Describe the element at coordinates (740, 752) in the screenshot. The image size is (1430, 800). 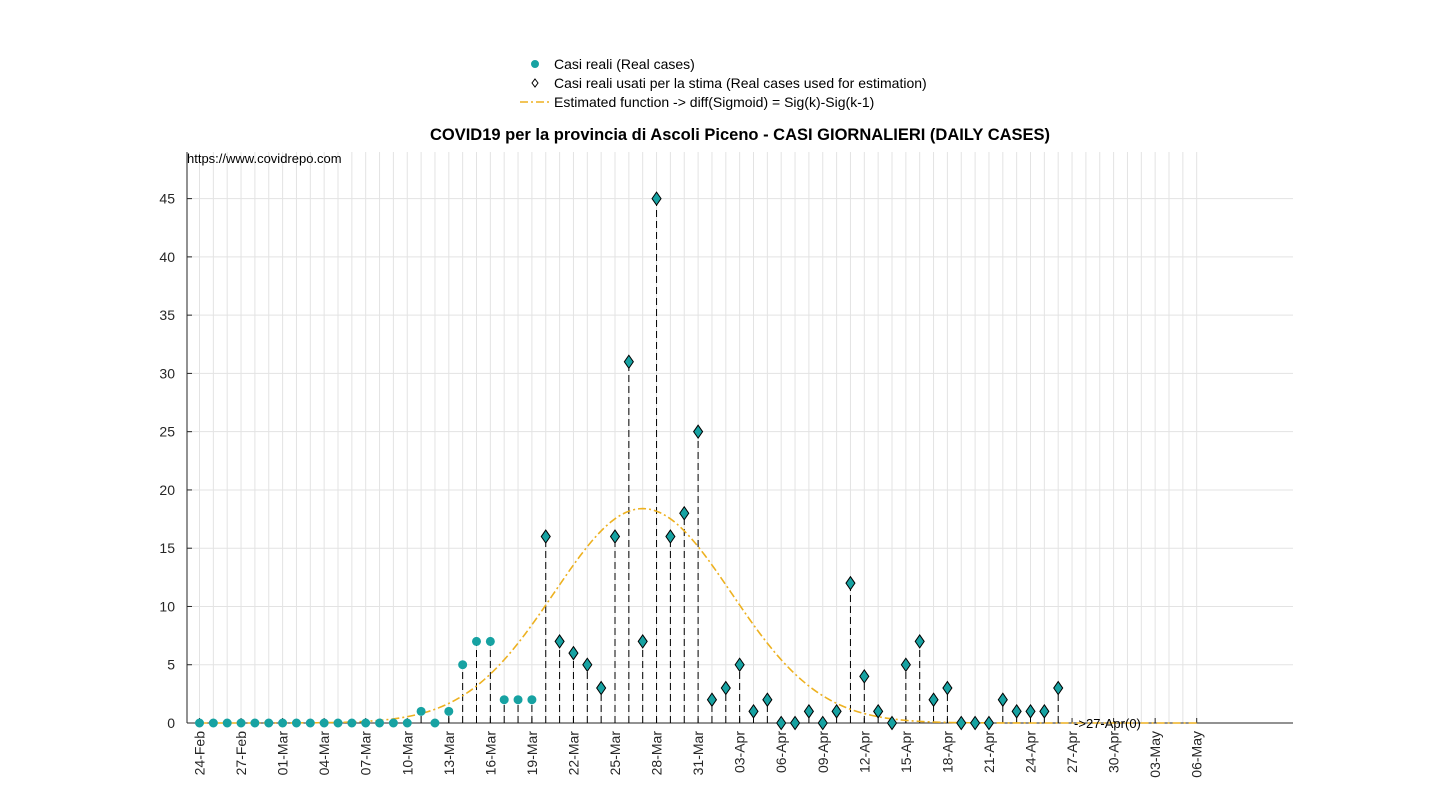
I see `x-tick-label: 03-Apr` at that location.